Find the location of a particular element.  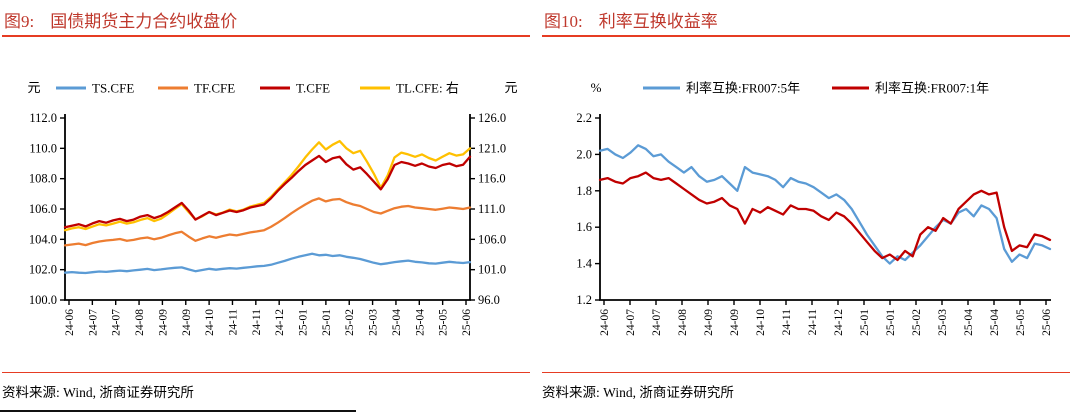

svg-text: 101.0 is located at coordinates (492, 270).